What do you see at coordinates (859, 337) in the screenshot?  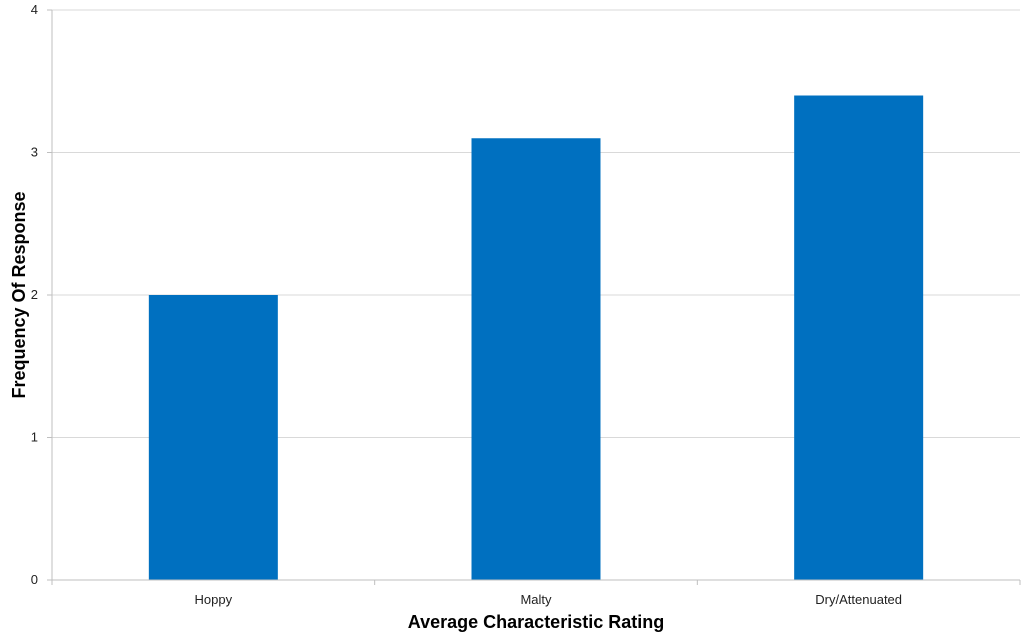 I see `bar-dry-attenuated` at bounding box center [859, 337].